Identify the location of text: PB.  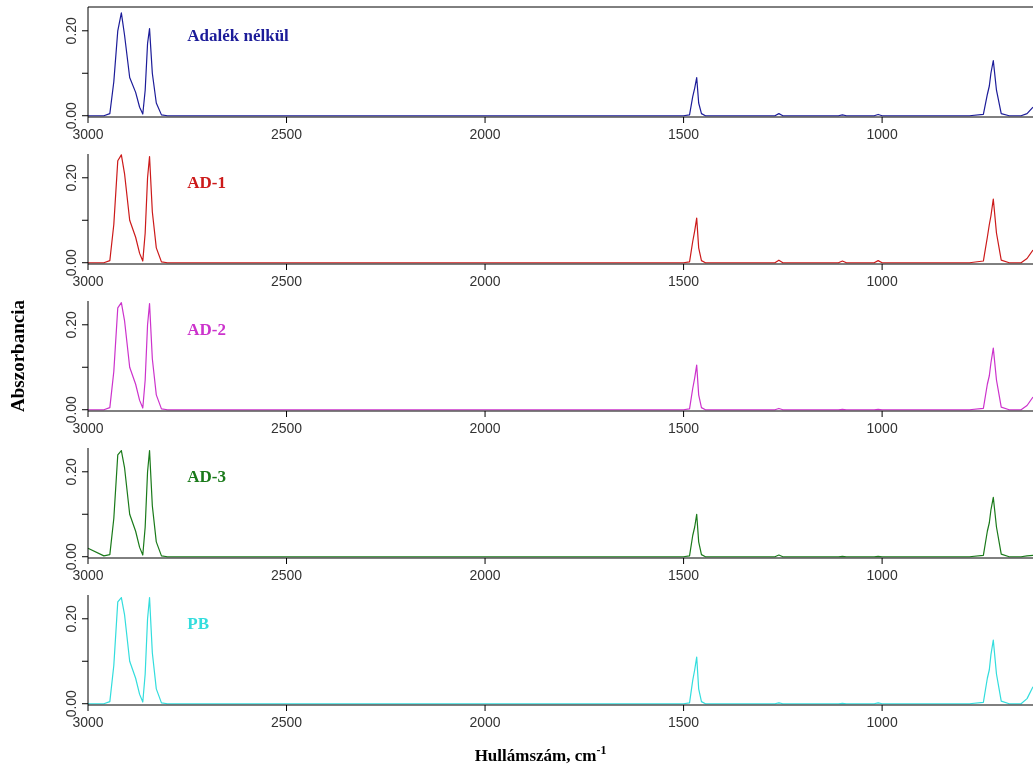
(198, 623).